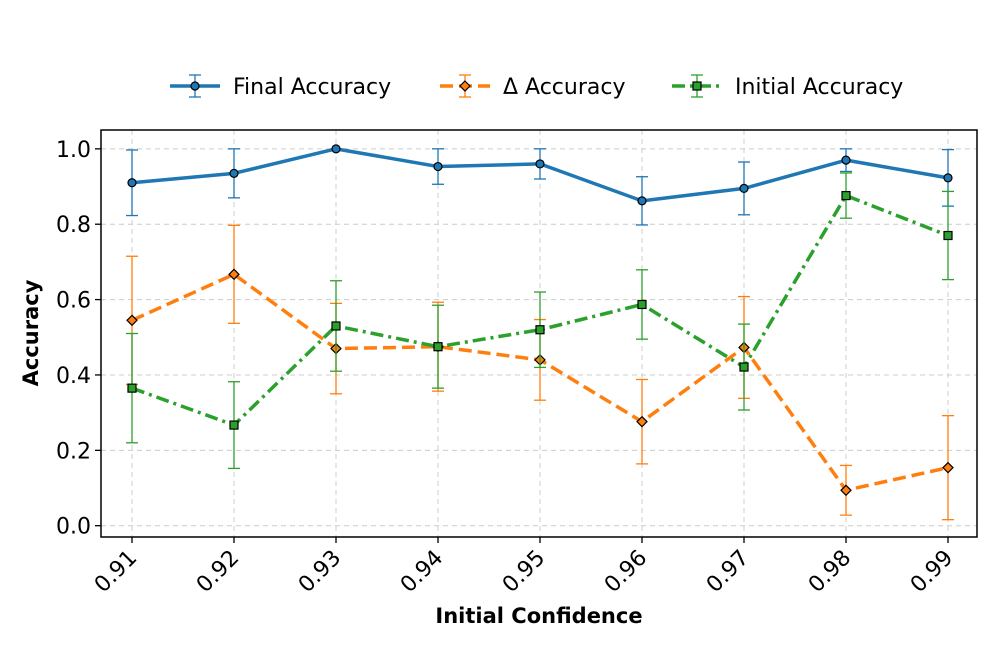  I want to click on x-tick-label: 0.93, so click(320, 572).